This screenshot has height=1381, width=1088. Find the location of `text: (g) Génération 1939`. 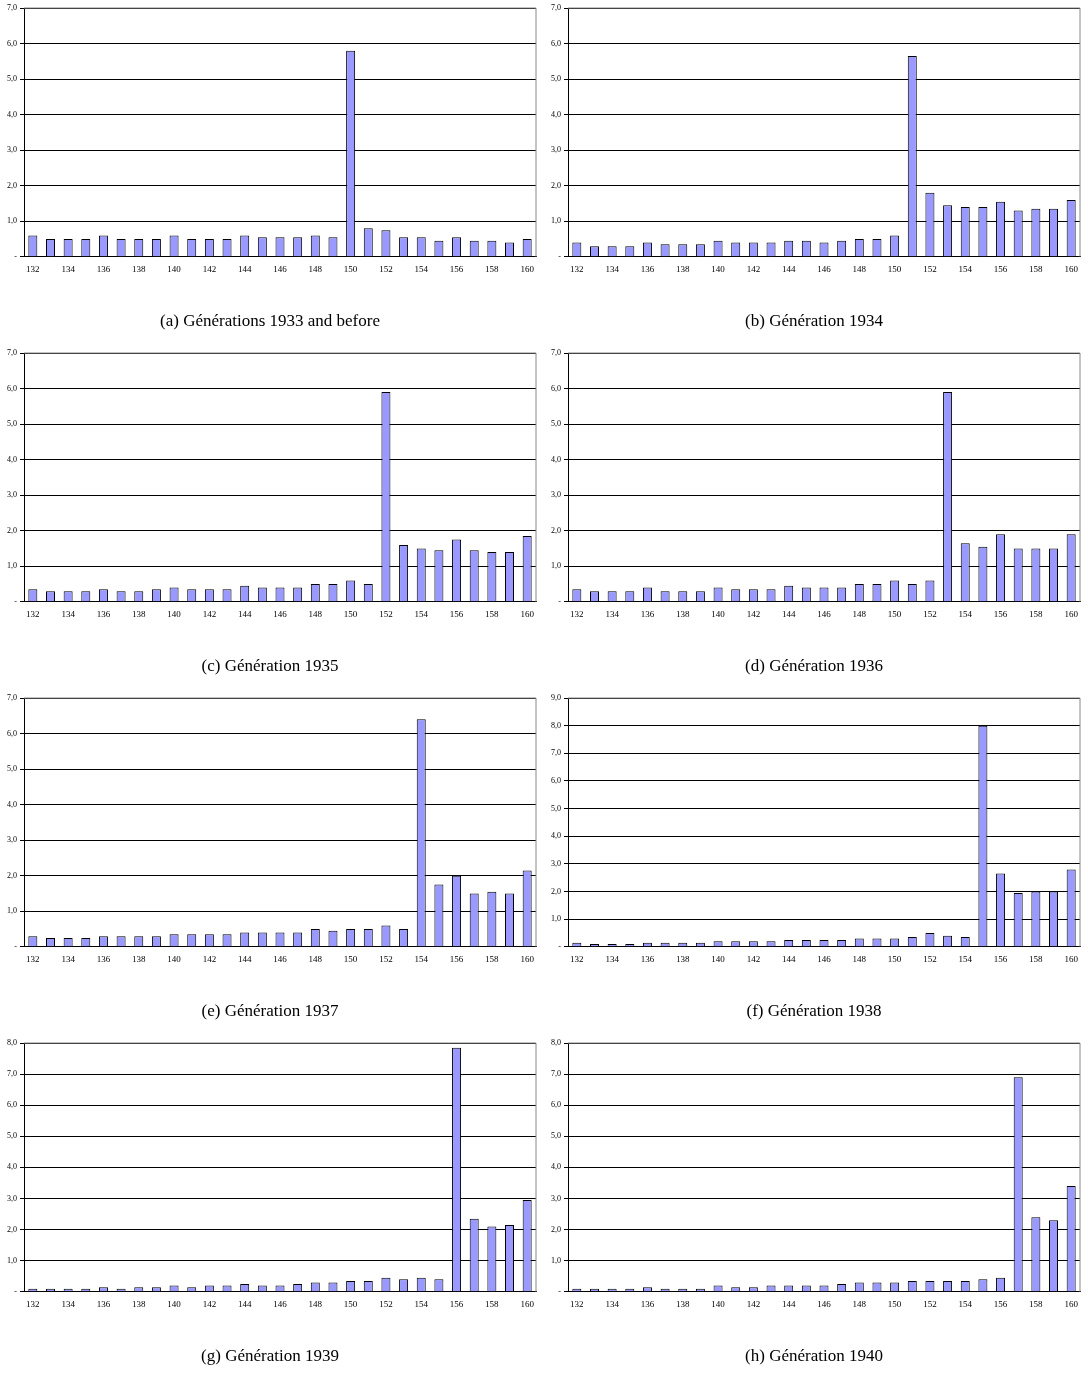

text: (g) Génération 1939 is located at coordinates (270, 1356).